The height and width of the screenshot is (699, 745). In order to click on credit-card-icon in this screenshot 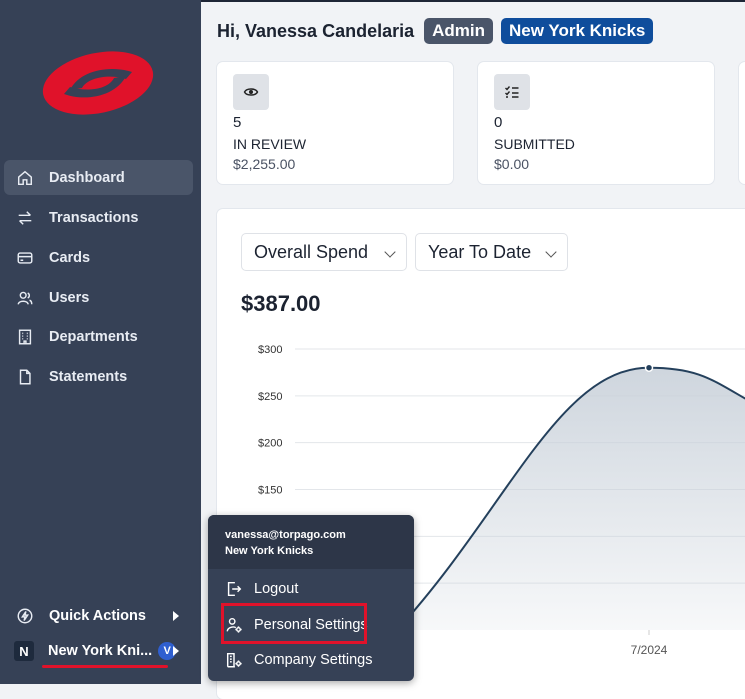, I will do `click(25, 258)`.